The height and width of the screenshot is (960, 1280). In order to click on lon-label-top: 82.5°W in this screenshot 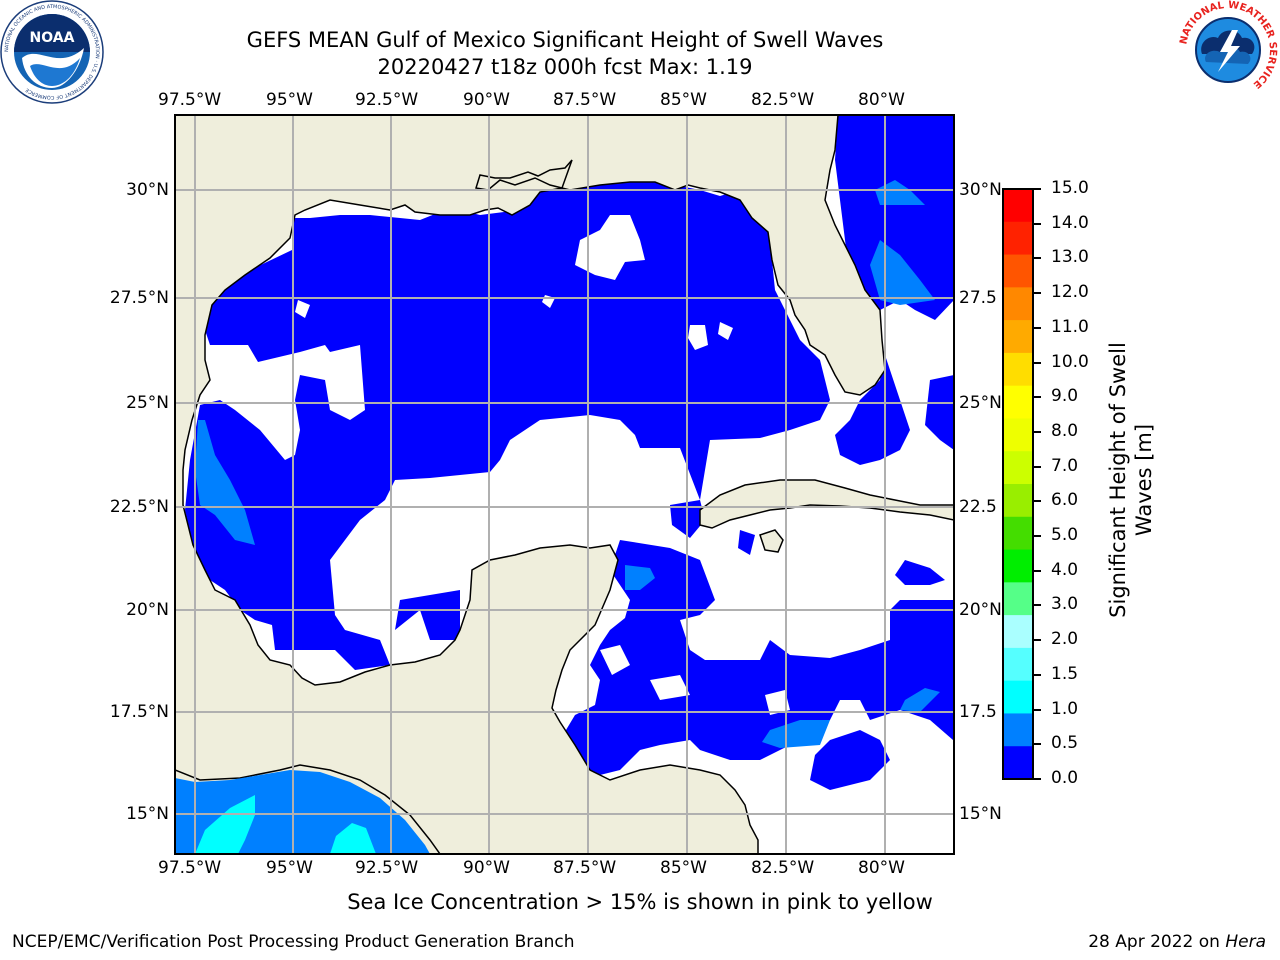, I will do `click(783, 100)`.